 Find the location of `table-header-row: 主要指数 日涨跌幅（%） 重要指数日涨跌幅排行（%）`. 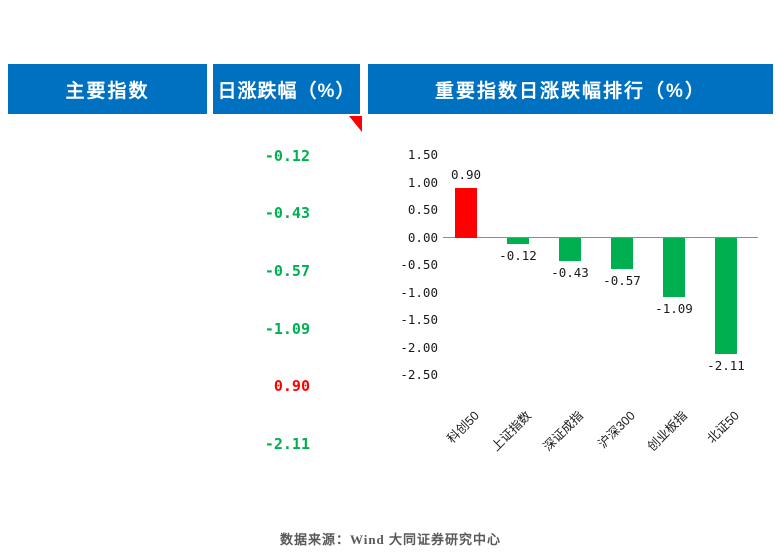

table-header-row: 主要指数 日涨跌幅（%） 重要指数日涨跌幅排行（%） is located at coordinates (390, 89).